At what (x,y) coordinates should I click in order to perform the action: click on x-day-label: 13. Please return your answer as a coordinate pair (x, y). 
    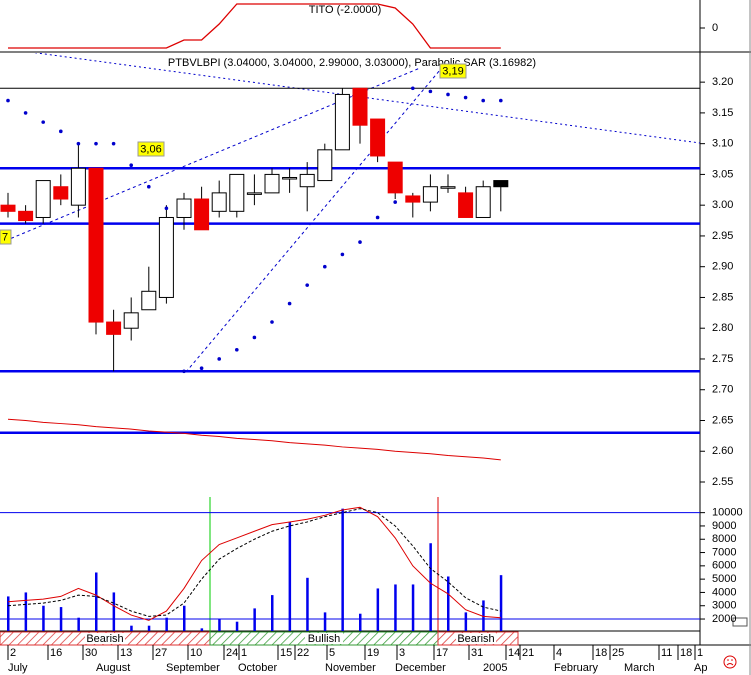
    Looking at the image, I should click on (126, 653).